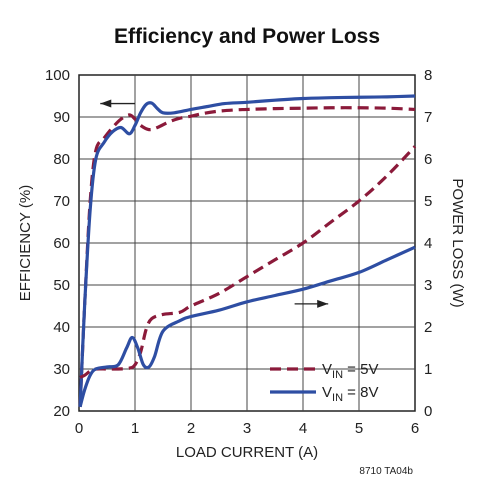 The width and height of the screenshot is (483, 500). Describe the element at coordinates (247, 452) in the screenshot. I see `x-axis-label: LOAD CURRENT (A)` at that location.